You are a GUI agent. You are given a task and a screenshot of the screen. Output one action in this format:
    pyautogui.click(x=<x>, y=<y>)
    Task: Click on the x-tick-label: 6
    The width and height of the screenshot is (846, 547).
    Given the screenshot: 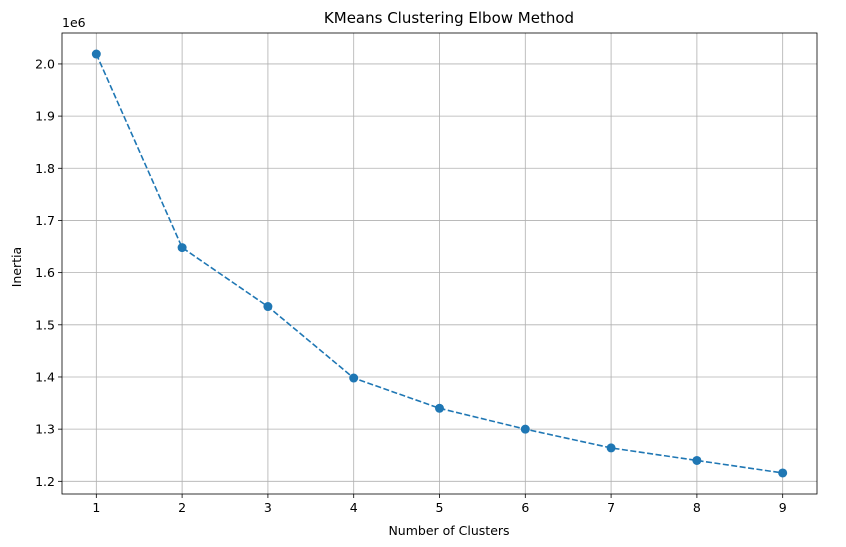 What is the action you would take?
    pyautogui.click(x=525, y=507)
    